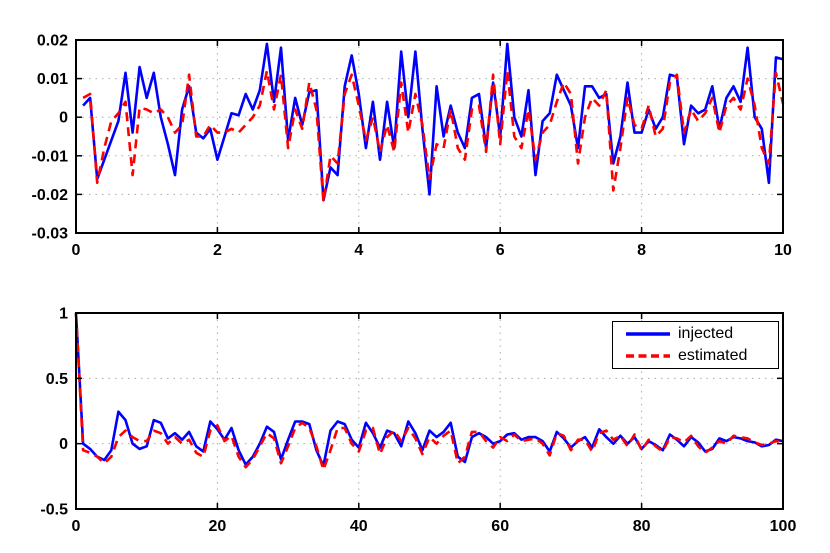 Image resolution: width=830 pixels, height=553 pixels. Describe the element at coordinates (783, 250) in the screenshot. I see `x-tick-label: 10` at that location.